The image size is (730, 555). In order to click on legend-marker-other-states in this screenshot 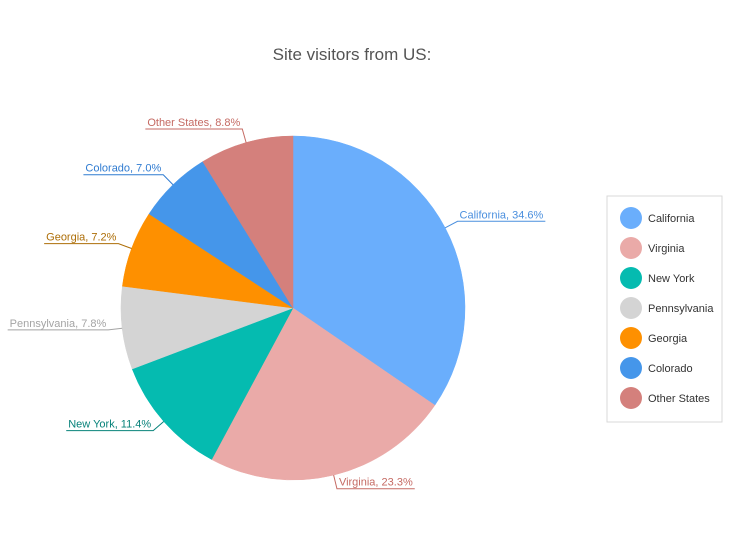, I will do `click(631, 398)`.